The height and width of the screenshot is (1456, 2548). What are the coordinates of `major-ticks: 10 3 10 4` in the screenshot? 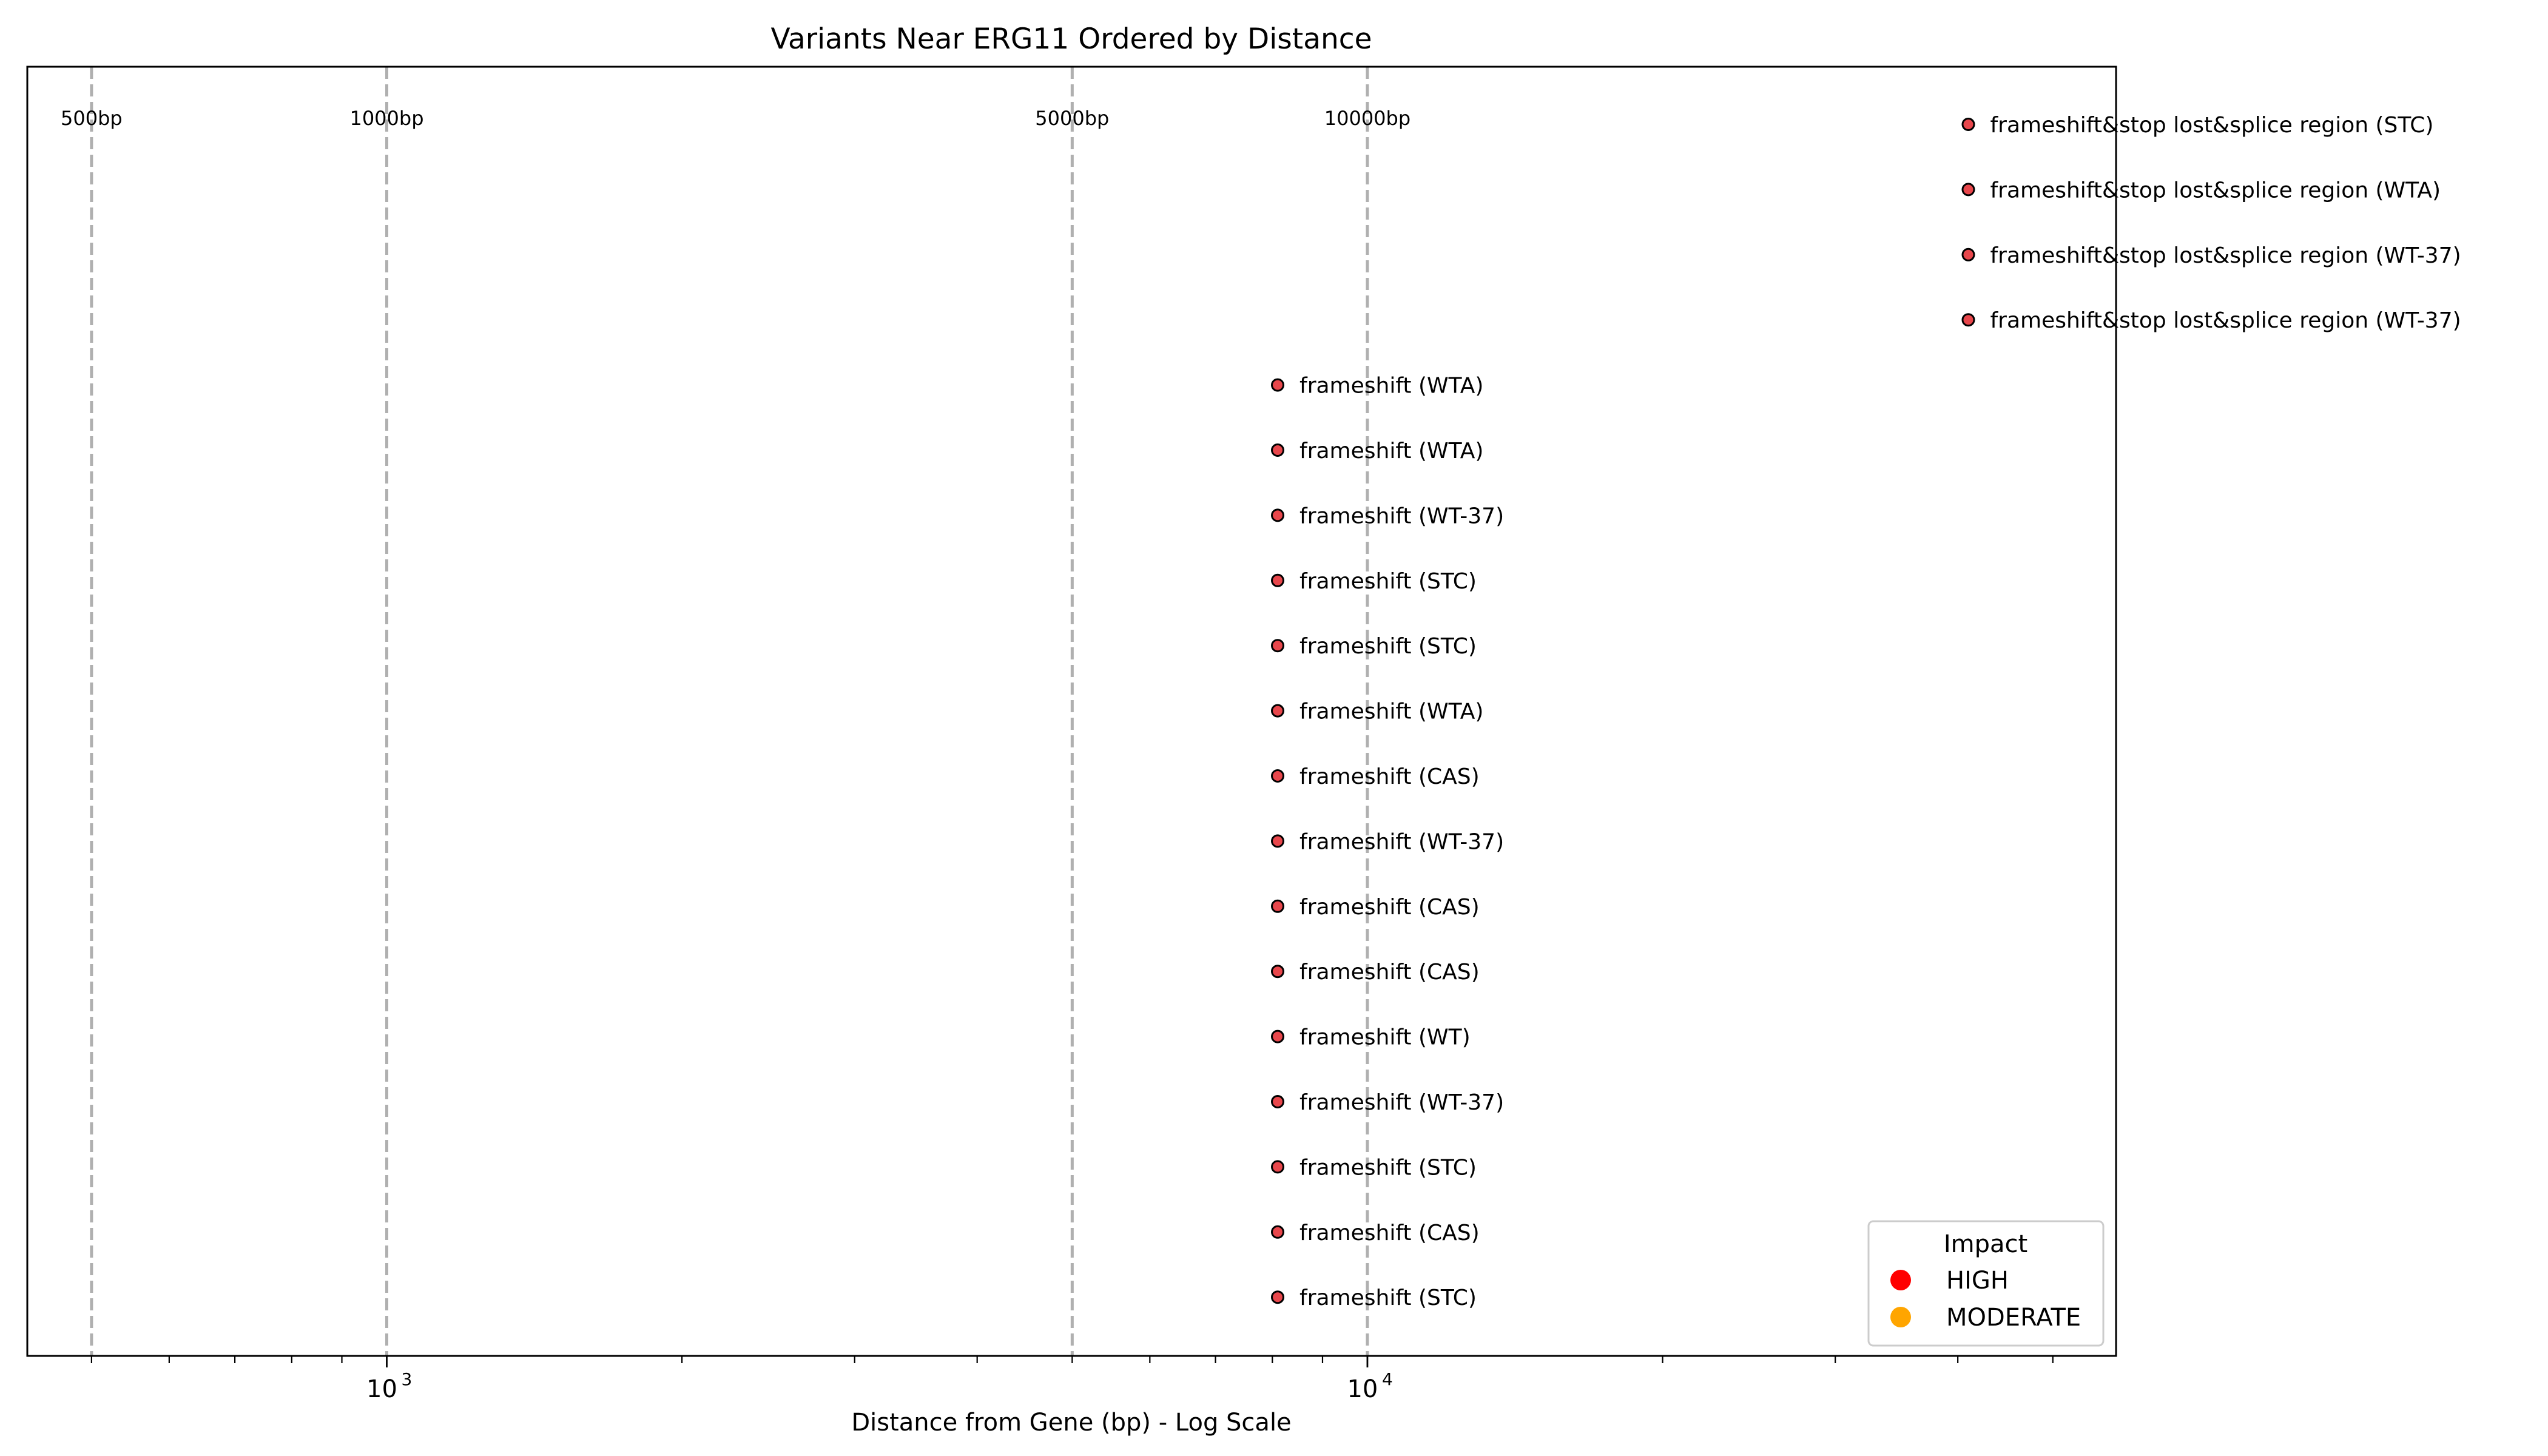 It's located at (879, 1379).